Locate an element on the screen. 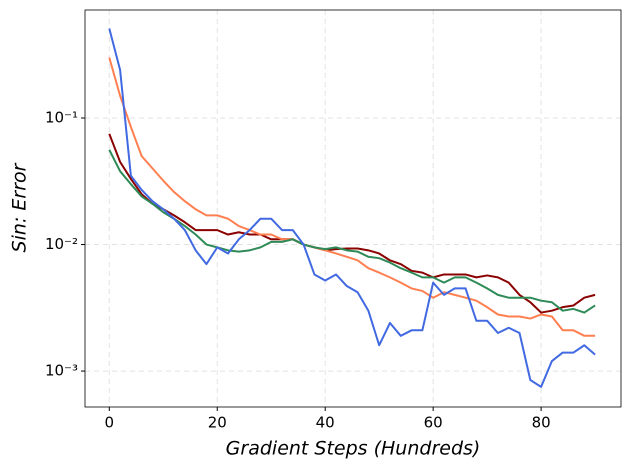 This screenshot has height=470, width=630. x-tick-label: 60 is located at coordinates (433, 423).